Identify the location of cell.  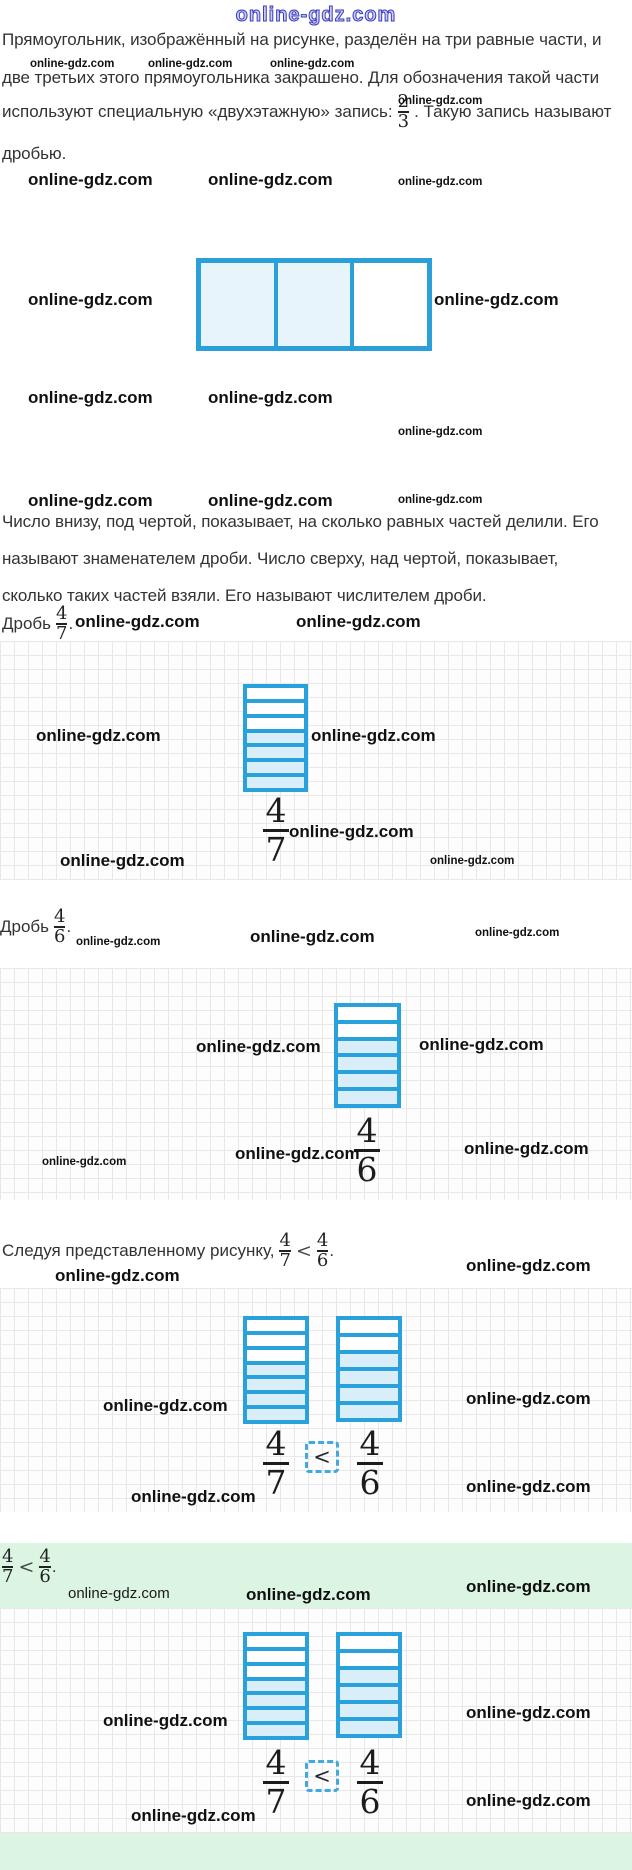
(237, 304).